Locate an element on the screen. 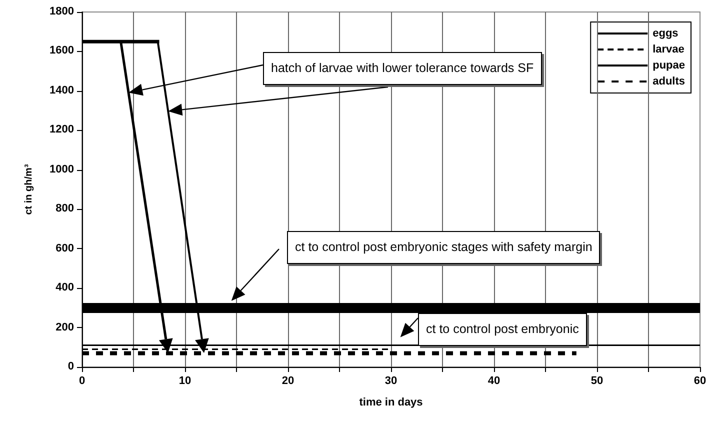  y-tick-label: 0 is located at coordinates (71, 367).